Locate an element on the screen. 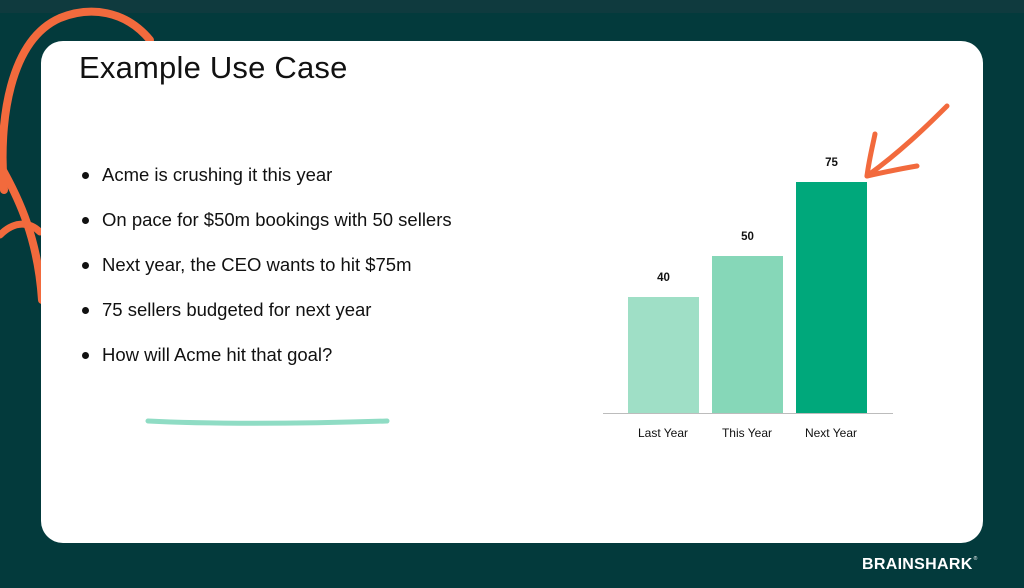  bullet-text: 75 sellers budgeted for next year is located at coordinates (237, 309).